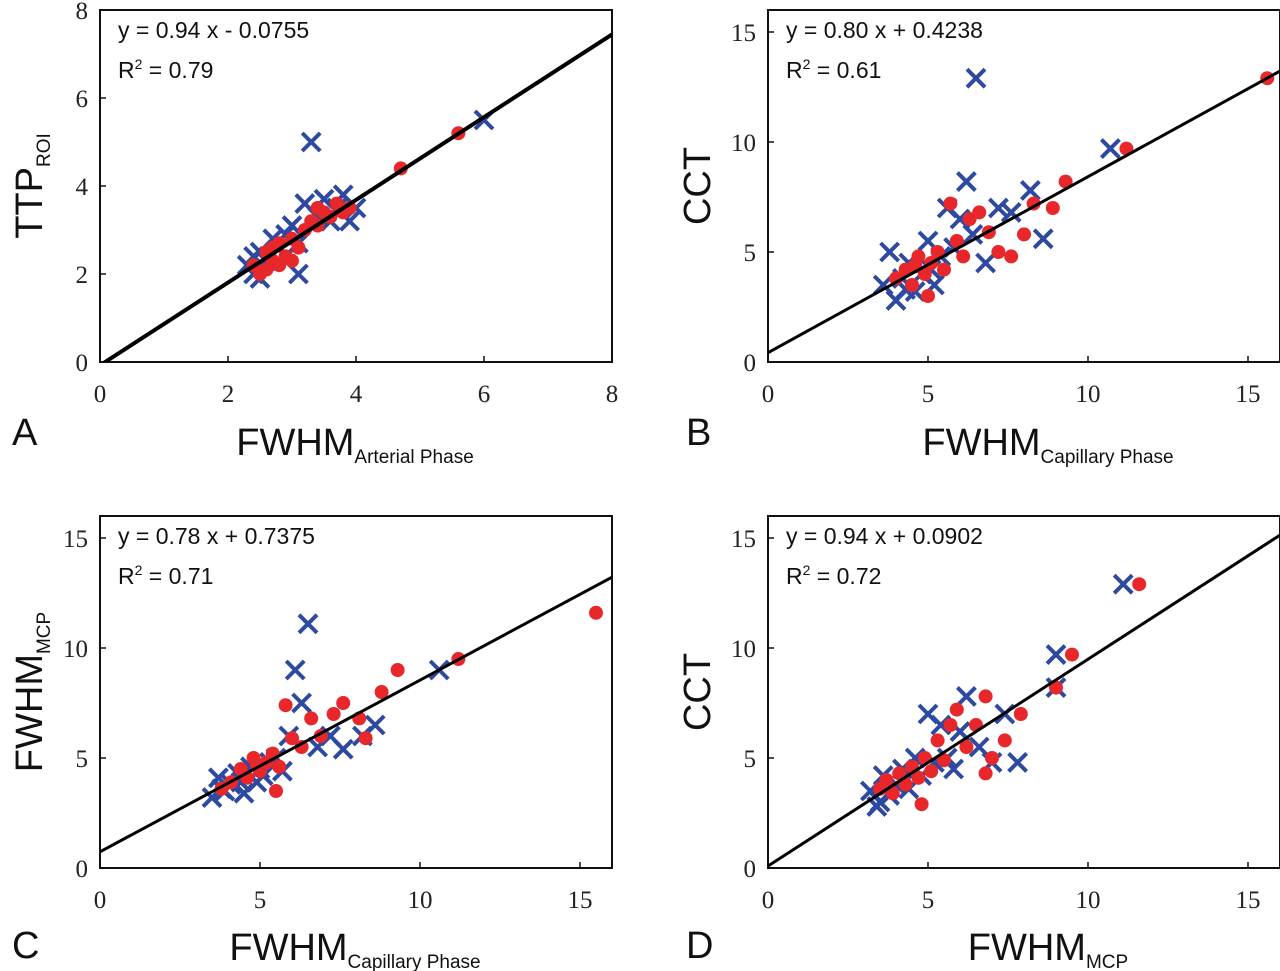  Describe the element at coordinates (355, 445) in the screenshot. I see `x-axis-label: FWHMArterial Phase` at that location.